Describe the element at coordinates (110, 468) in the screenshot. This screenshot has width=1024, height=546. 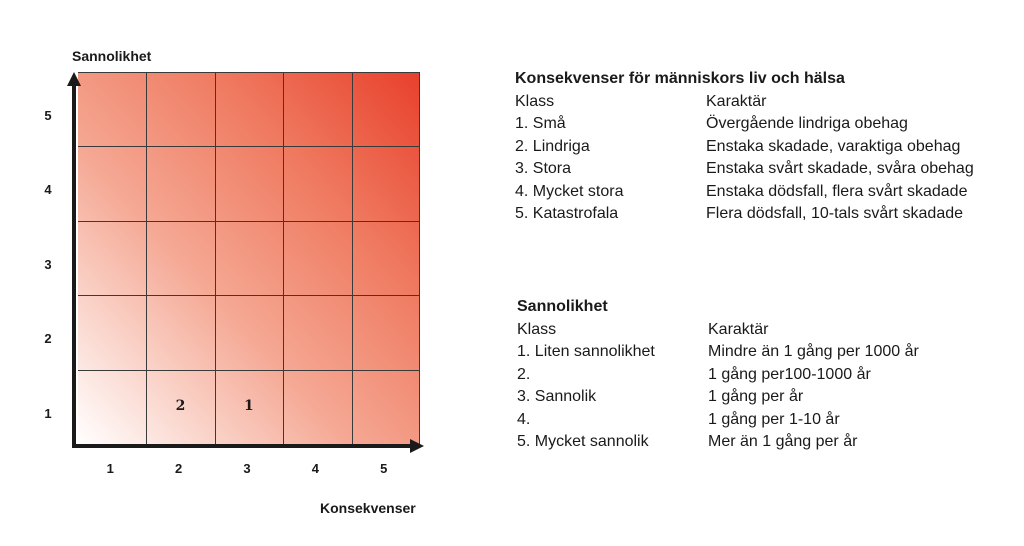
I see `x-tick-label: 1` at that location.